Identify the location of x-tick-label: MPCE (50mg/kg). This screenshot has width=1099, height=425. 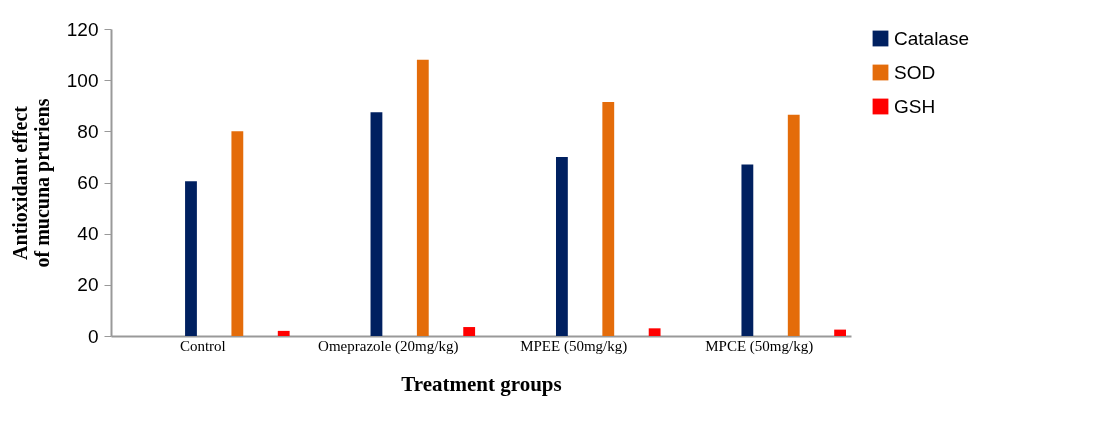
(759, 346).